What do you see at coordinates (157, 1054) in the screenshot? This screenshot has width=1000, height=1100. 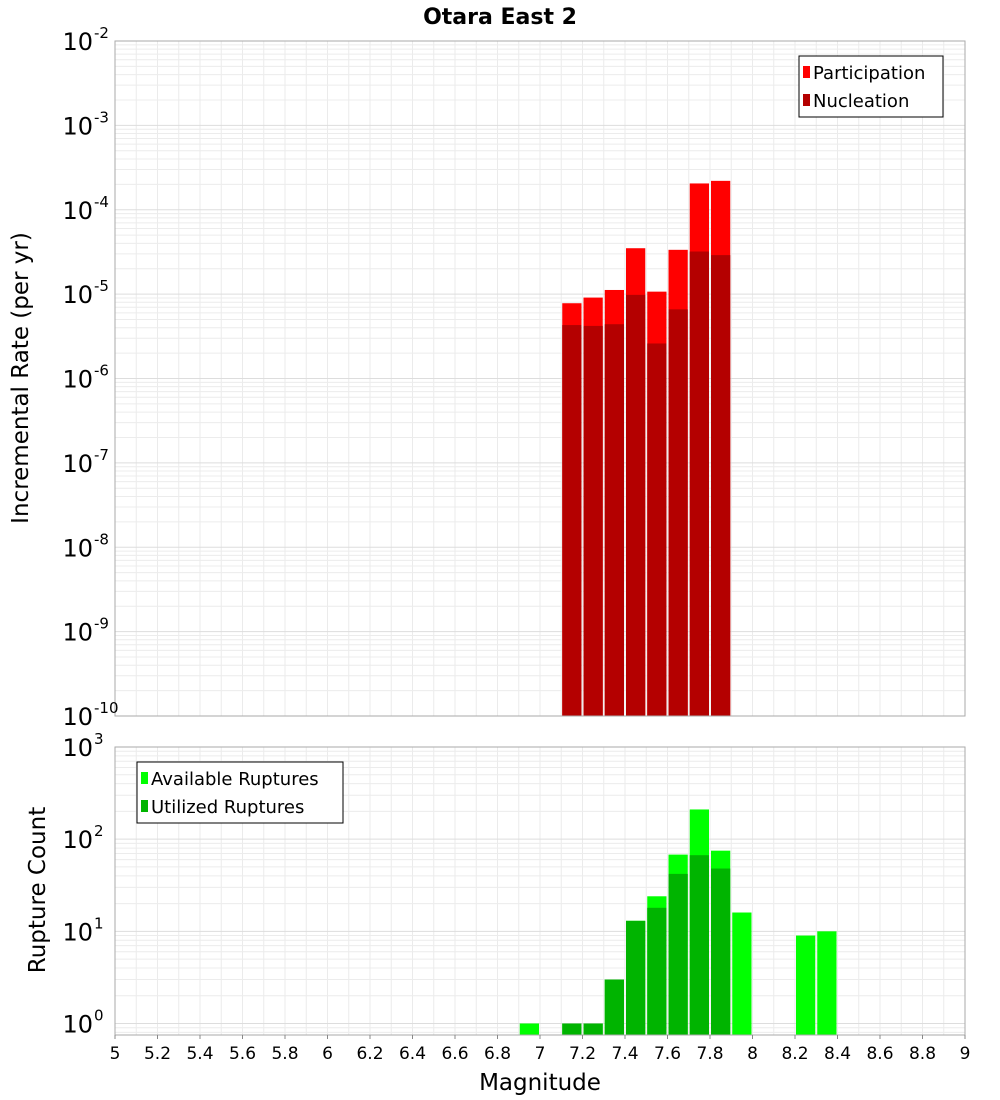 I see `x-tick-label: 5.2` at bounding box center [157, 1054].